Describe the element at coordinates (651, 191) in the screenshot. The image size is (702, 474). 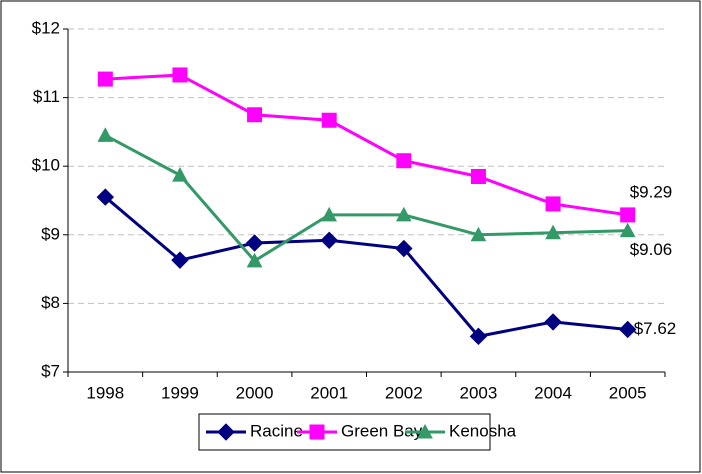
I see `data-label: $9.29` at that location.